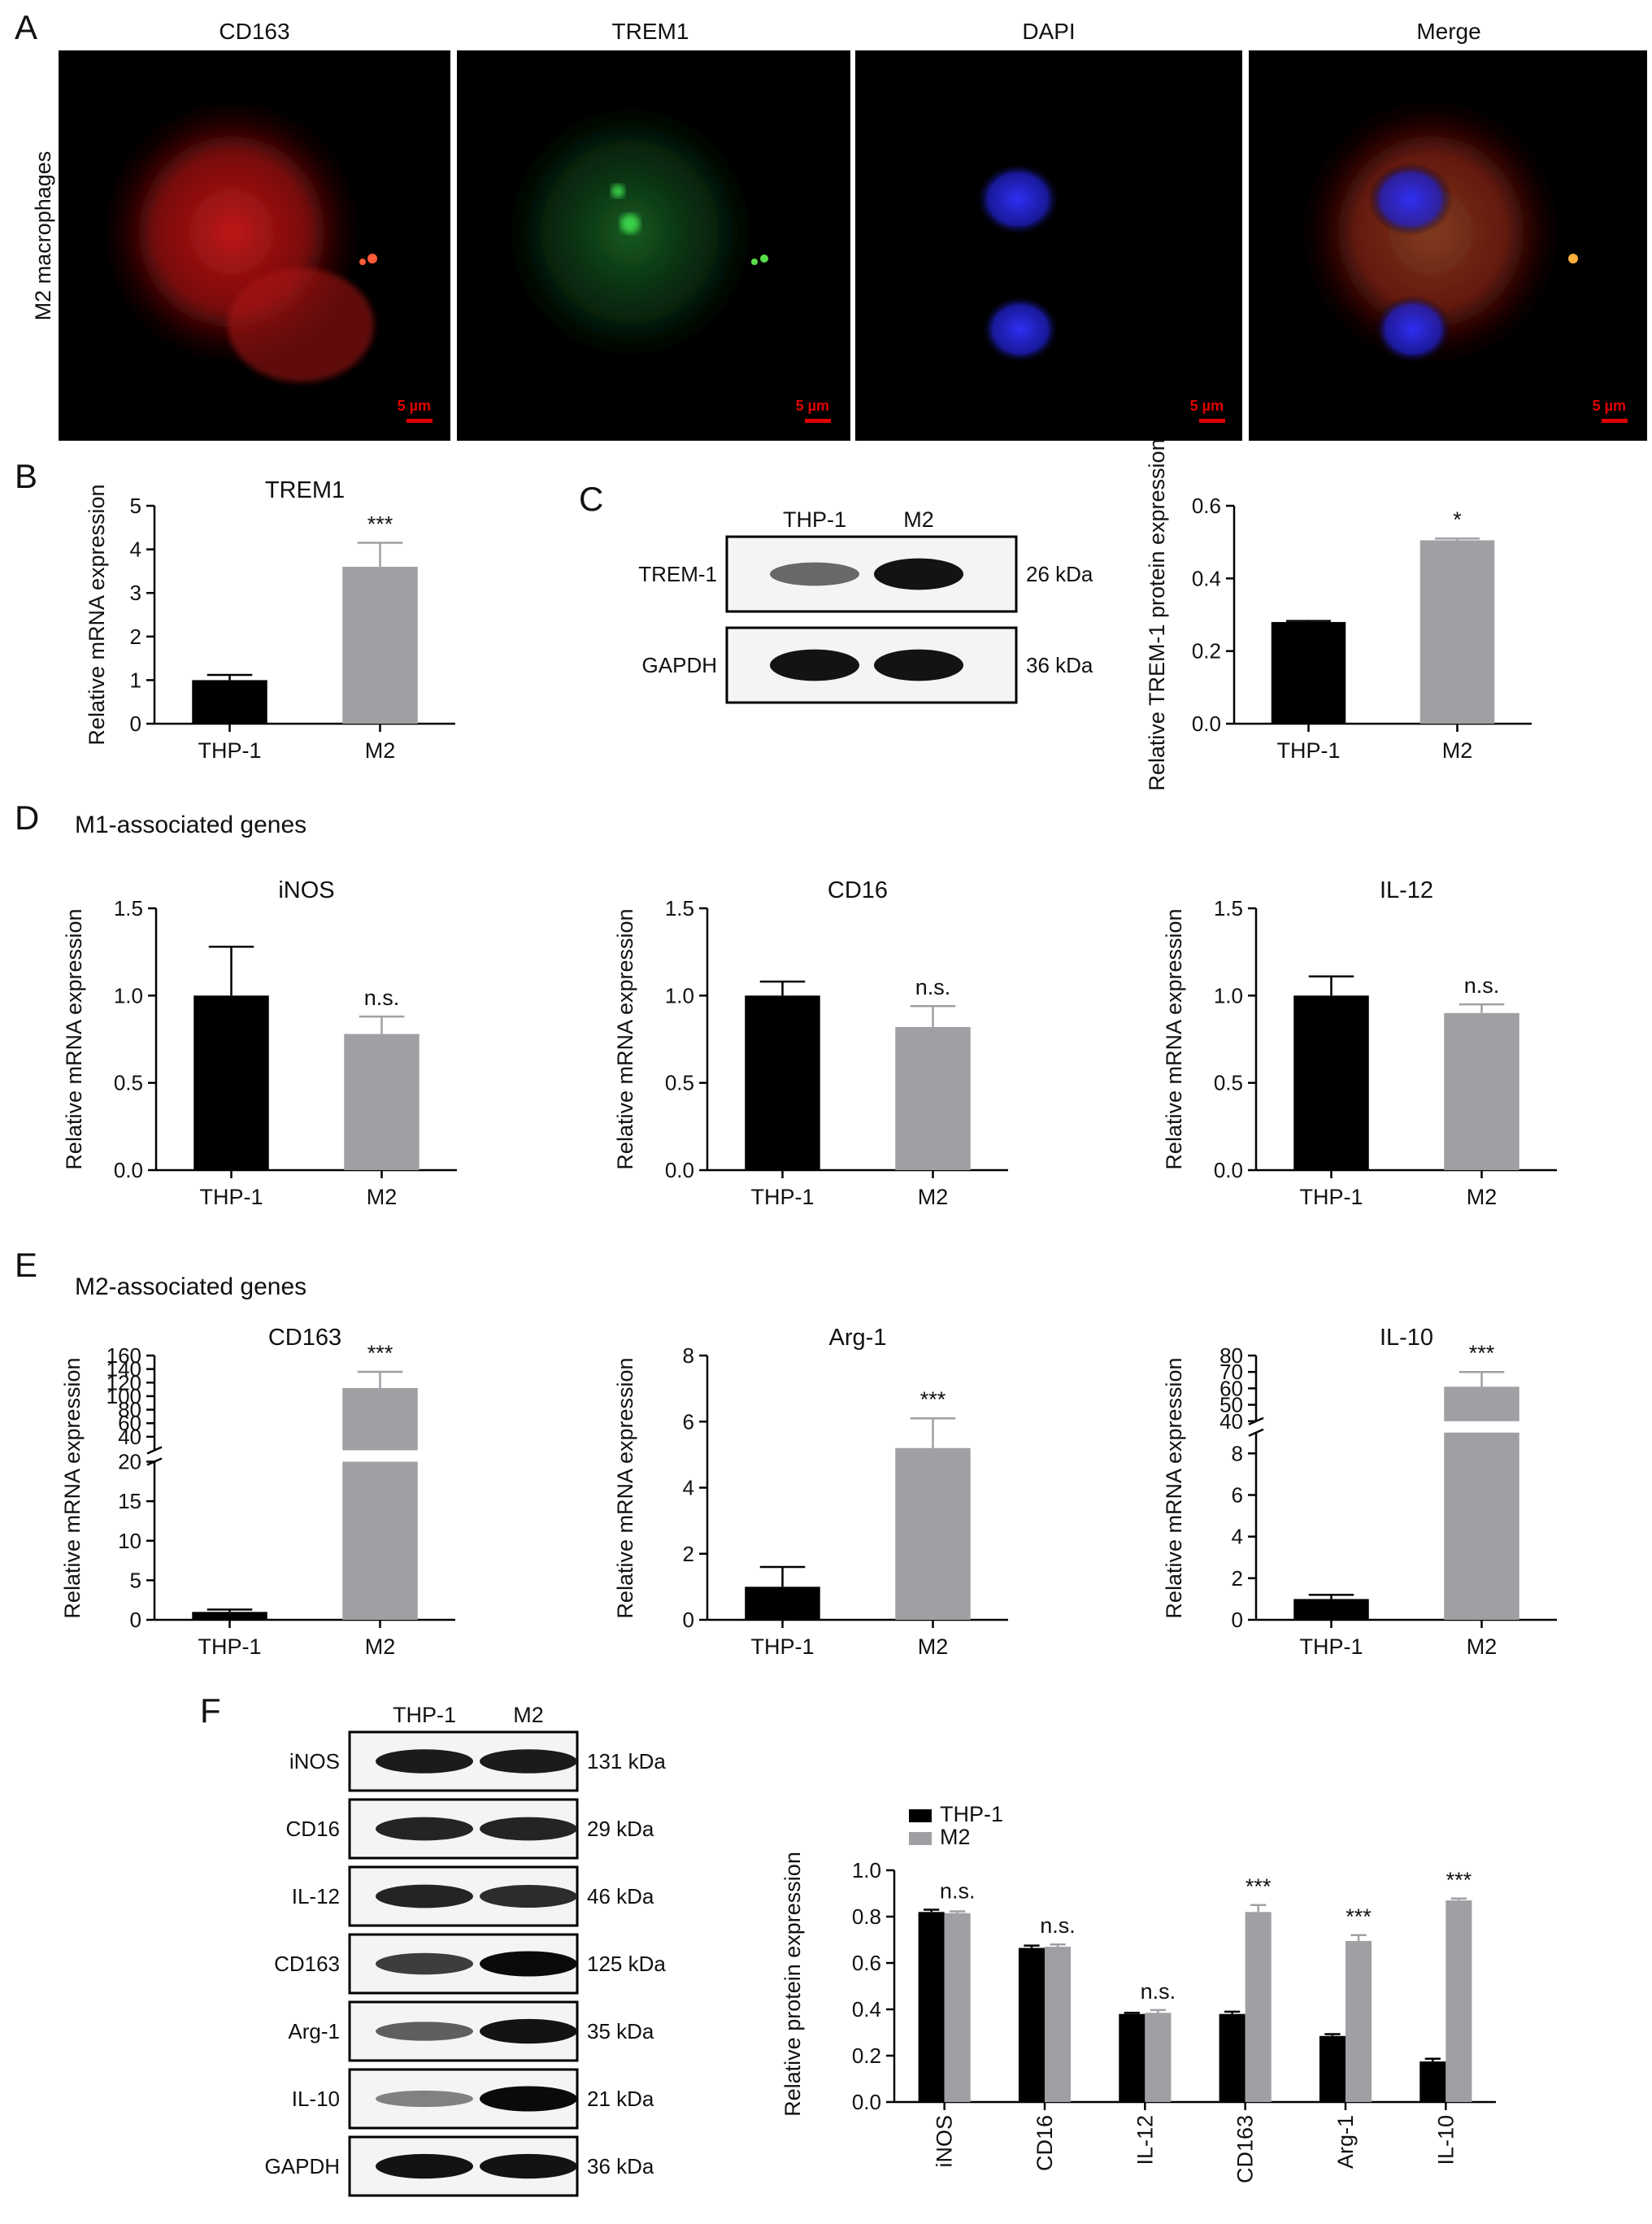 Image resolution: width=1652 pixels, height=2224 pixels. What do you see at coordinates (620, 2031) in the screenshot?
I see `blot-kda: 35 kDa` at bounding box center [620, 2031].